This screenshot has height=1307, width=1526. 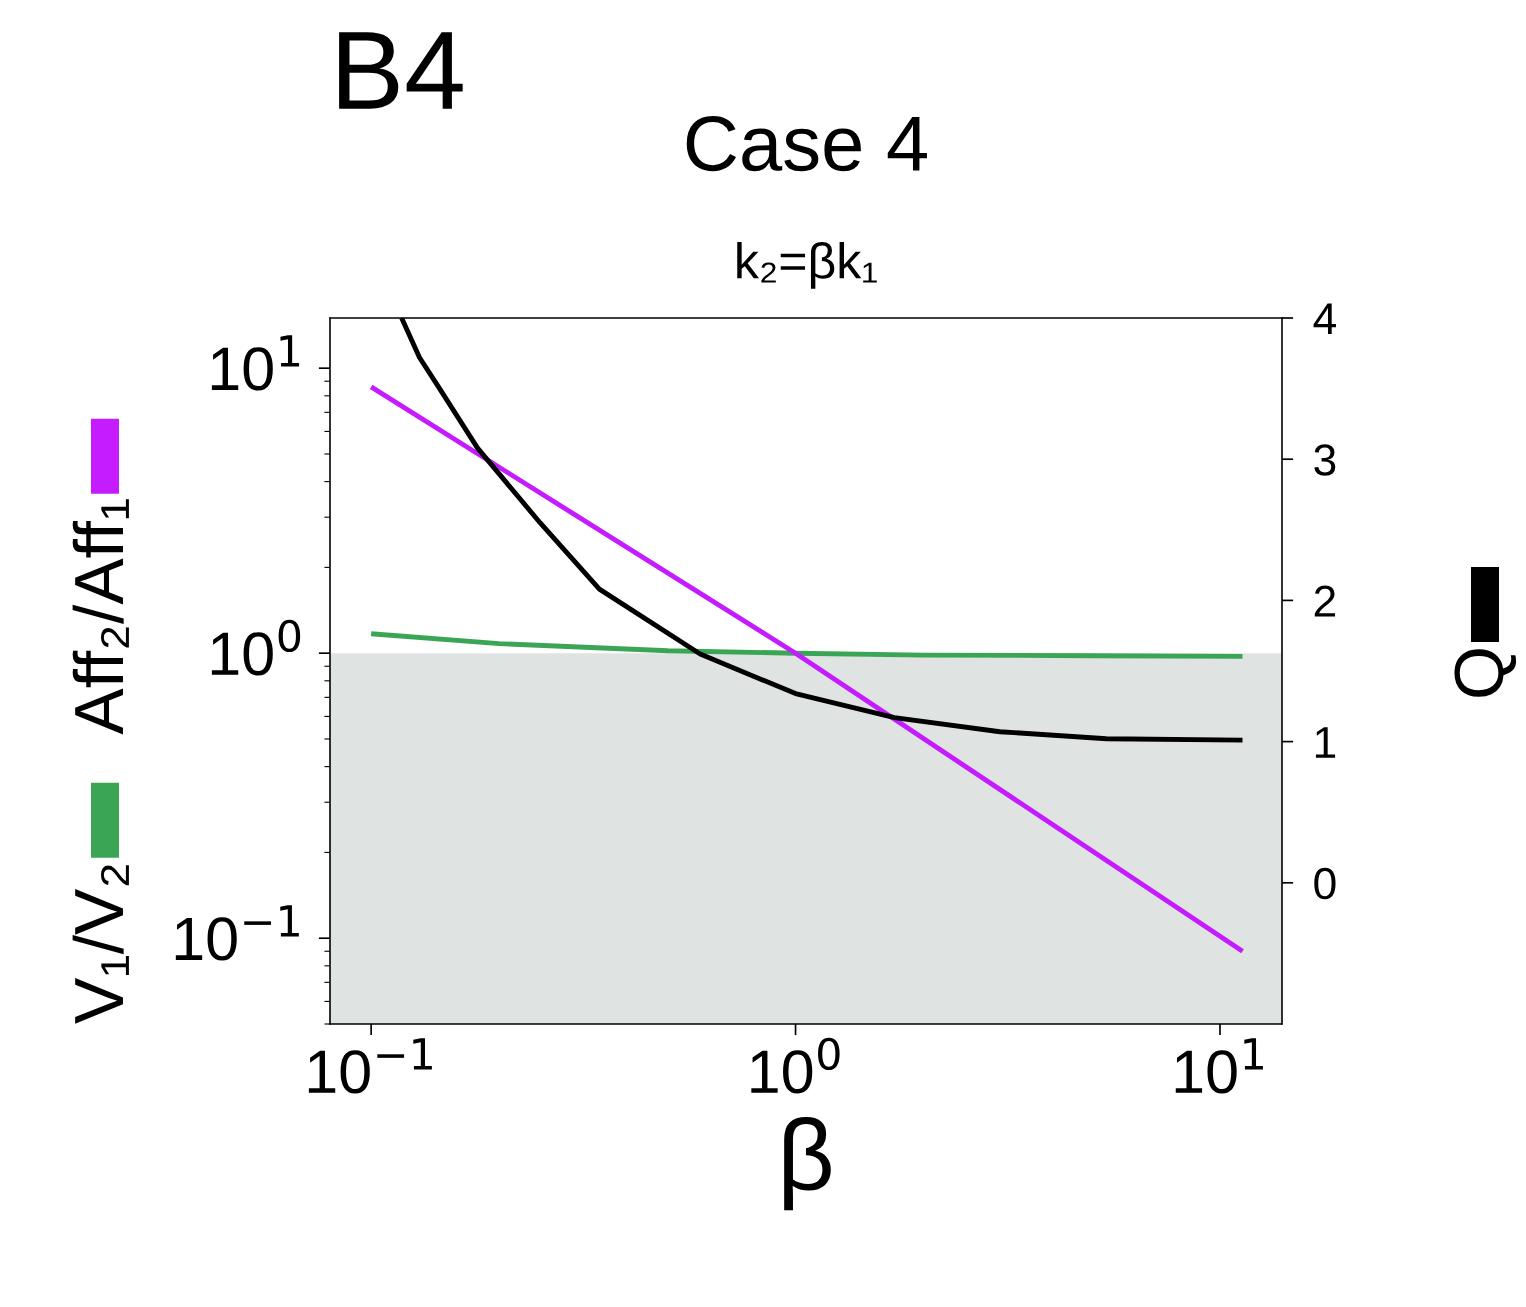 I want to click on y2-tick-label: 1, so click(x=1325, y=742).